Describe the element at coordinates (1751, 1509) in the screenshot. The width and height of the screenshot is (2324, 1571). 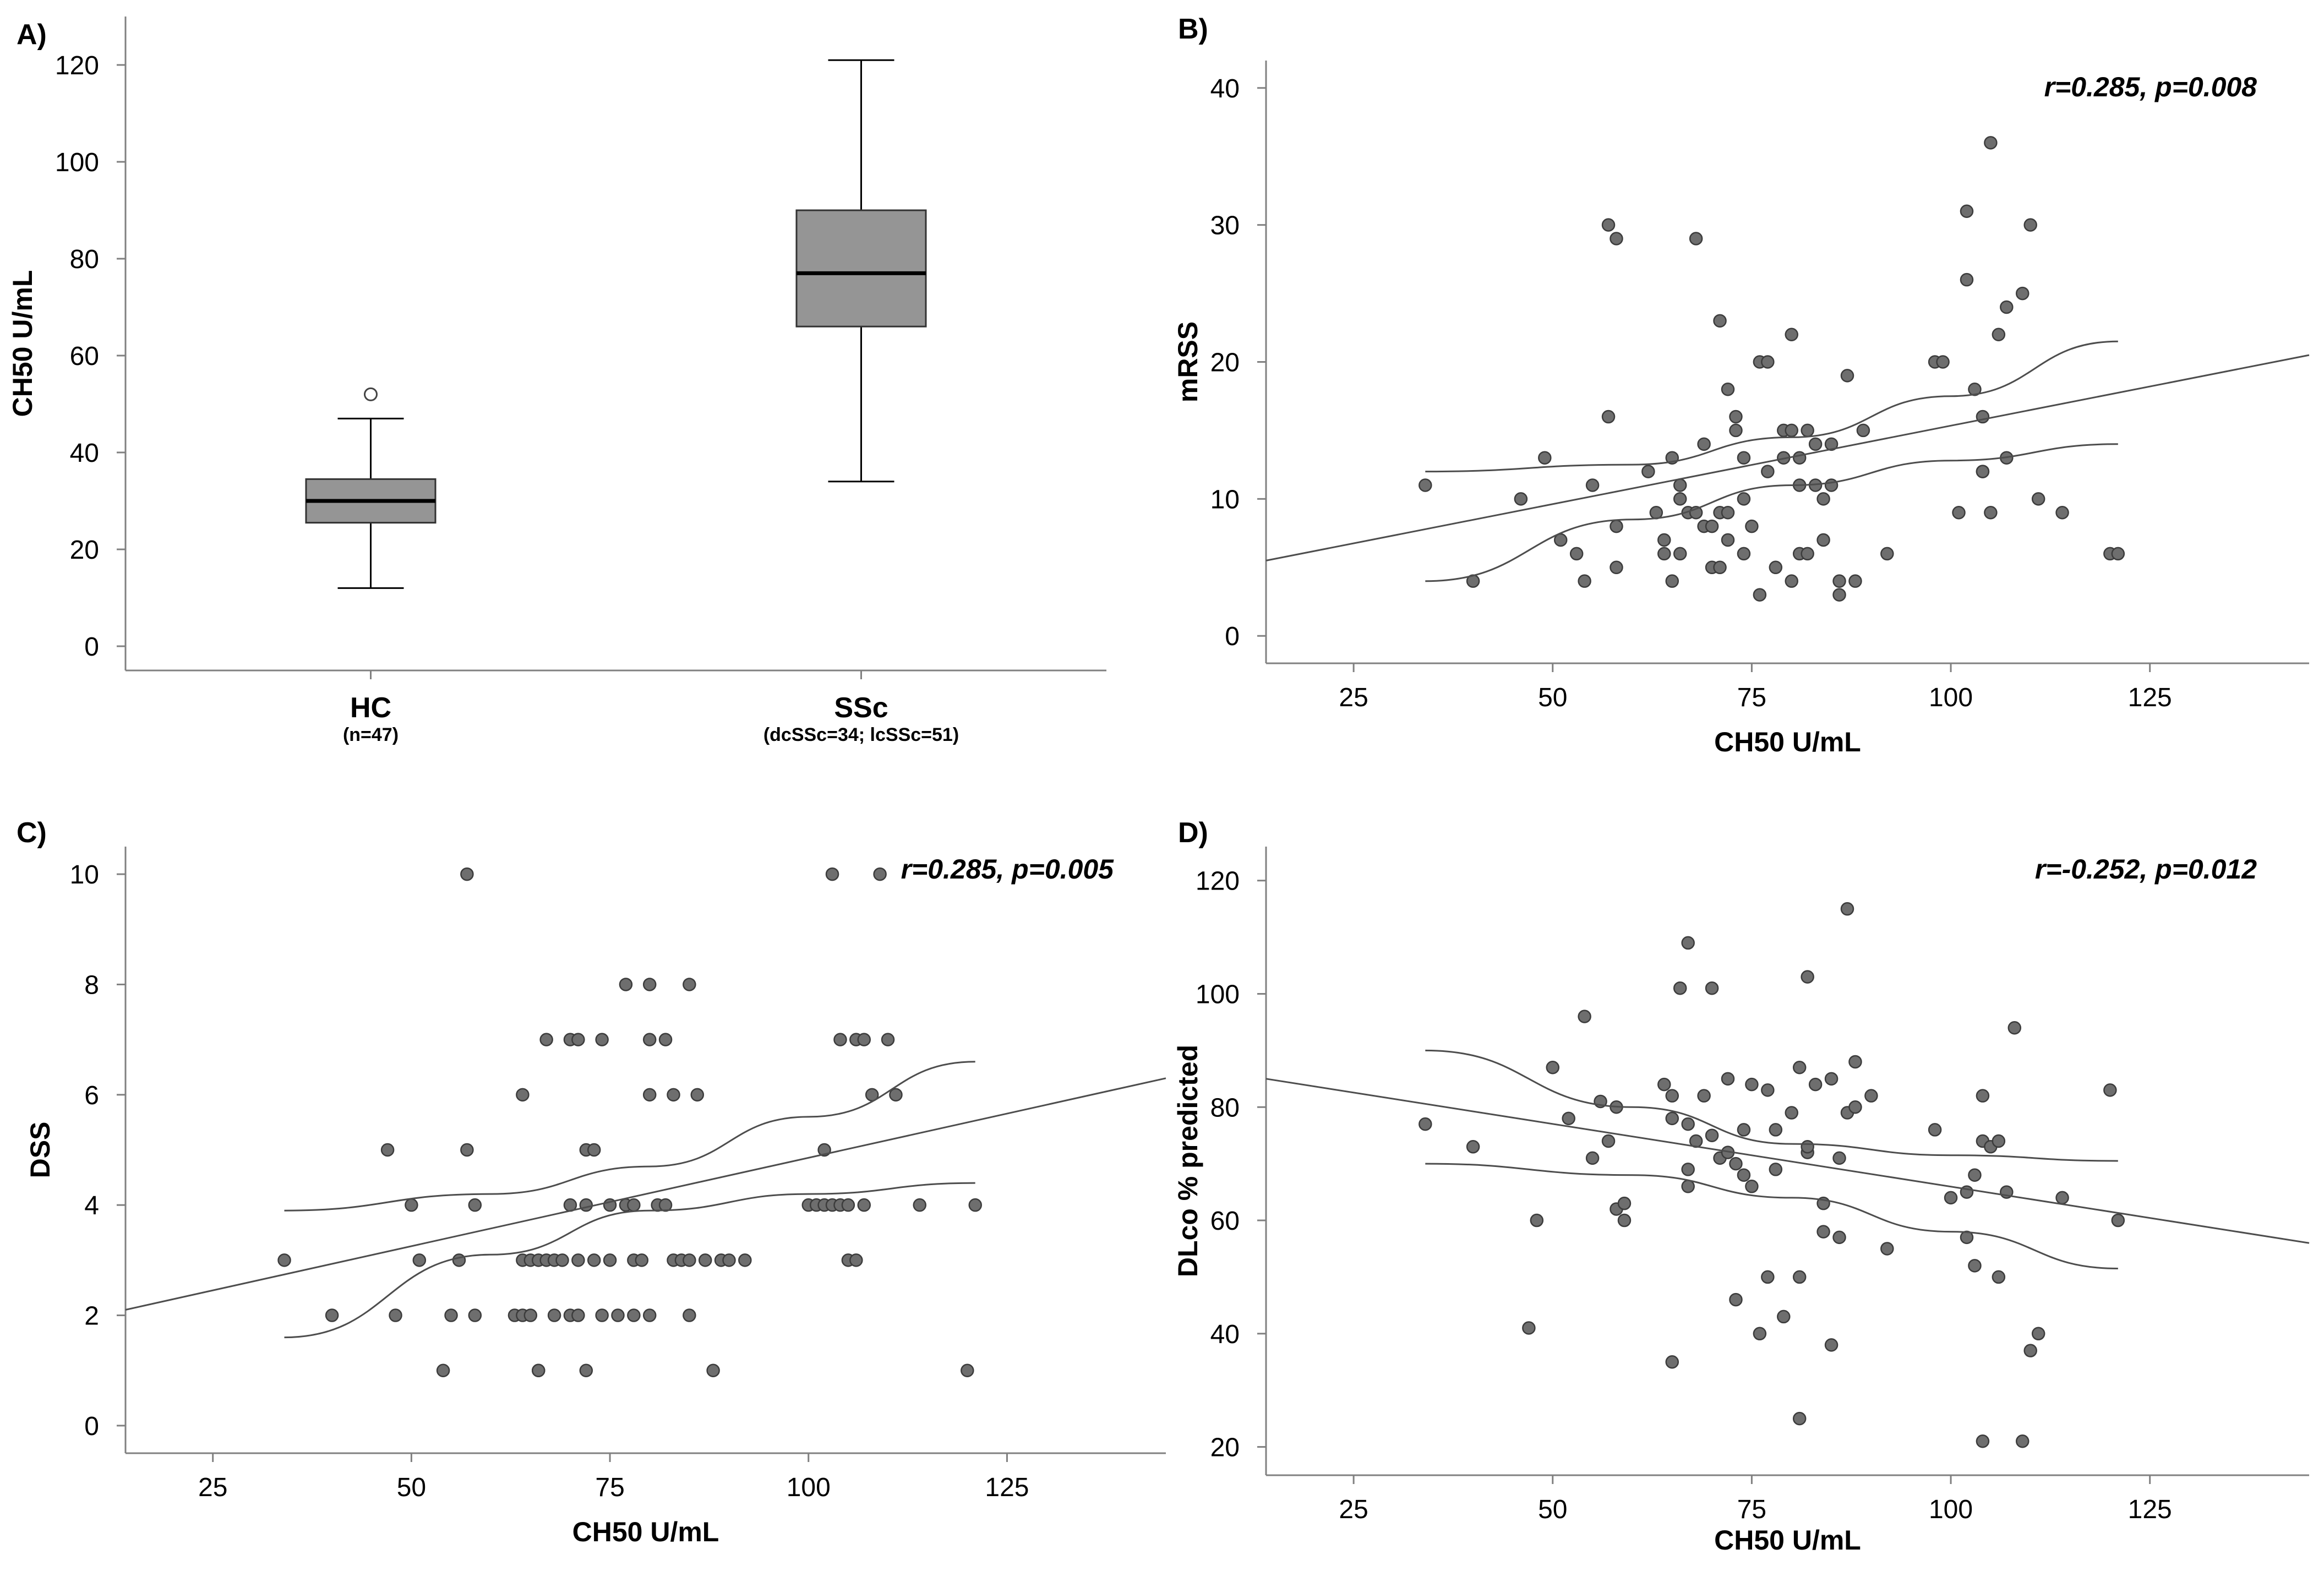
I see `x-tick-label: 75` at that location.